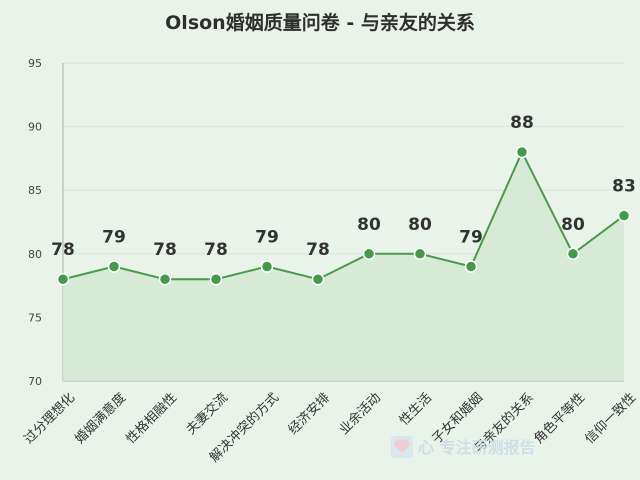 The height and width of the screenshot is (480, 640). I want to click on watermark: 心 专注研测报告, so click(463, 447).